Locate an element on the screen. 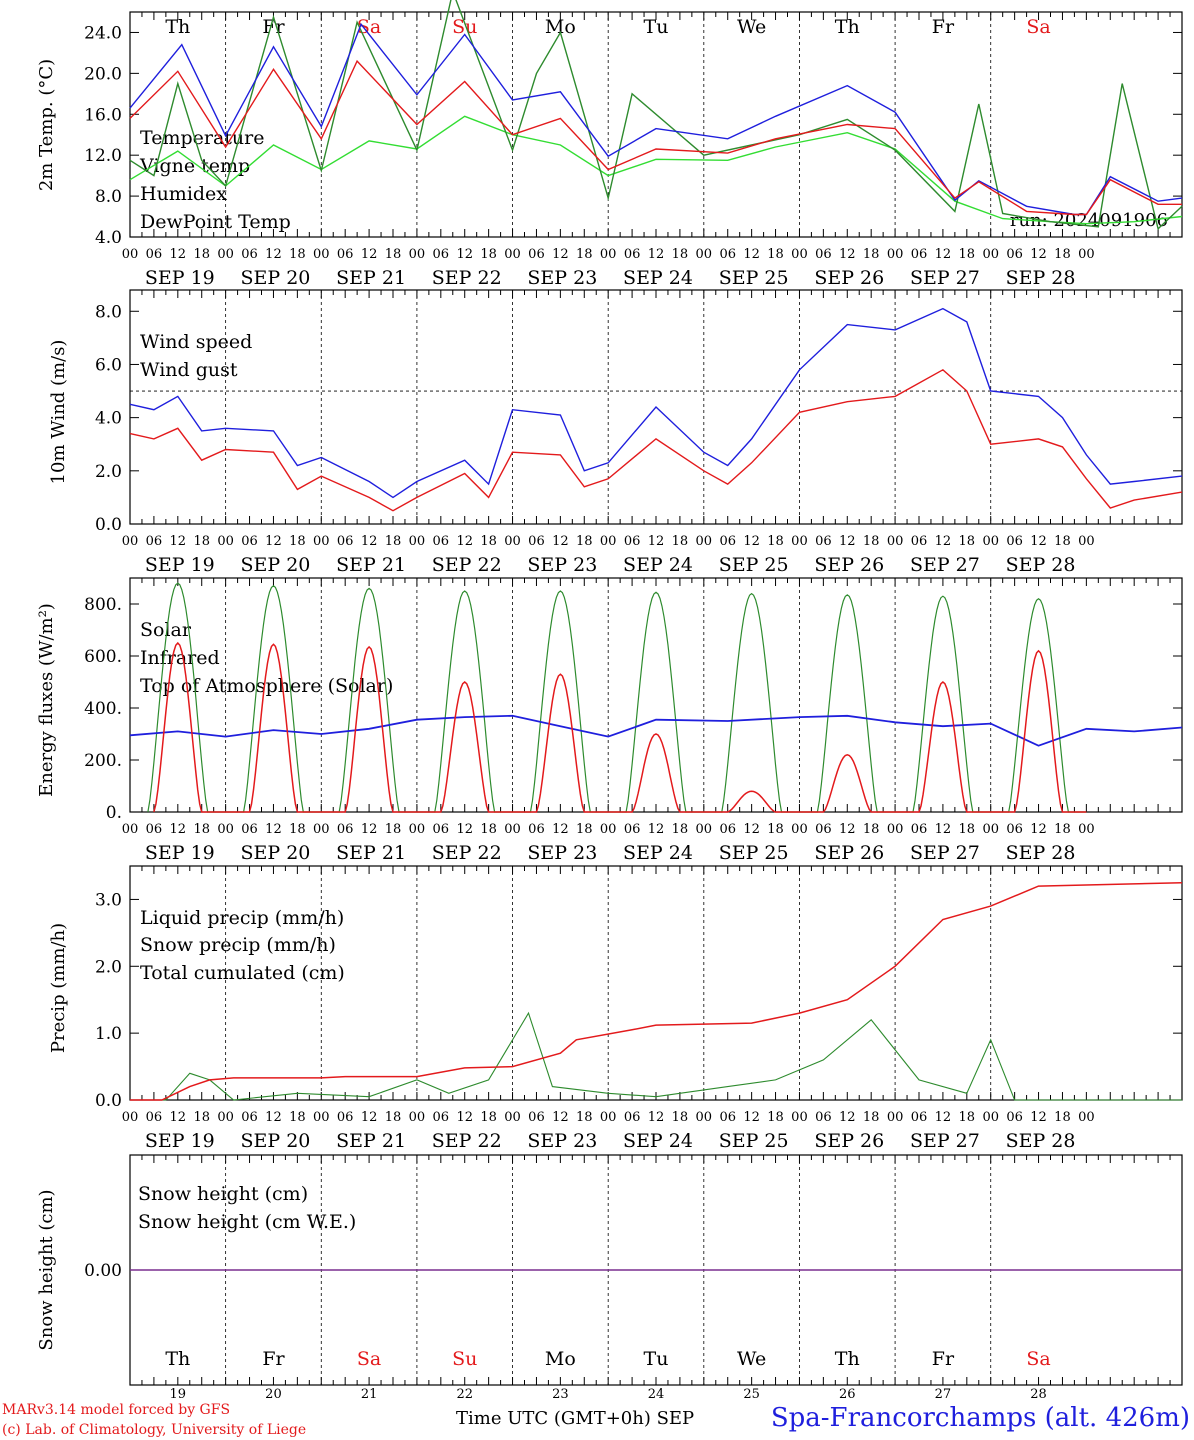 The height and width of the screenshot is (1440, 1194). day-number-label: 20 is located at coordinates (273, 1394).